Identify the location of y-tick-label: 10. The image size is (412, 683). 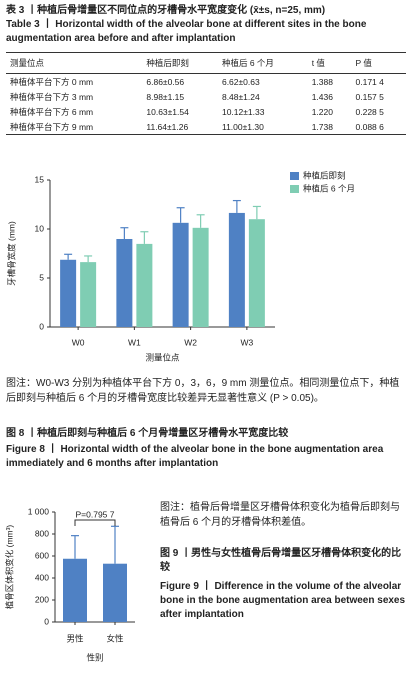
(40, 228).